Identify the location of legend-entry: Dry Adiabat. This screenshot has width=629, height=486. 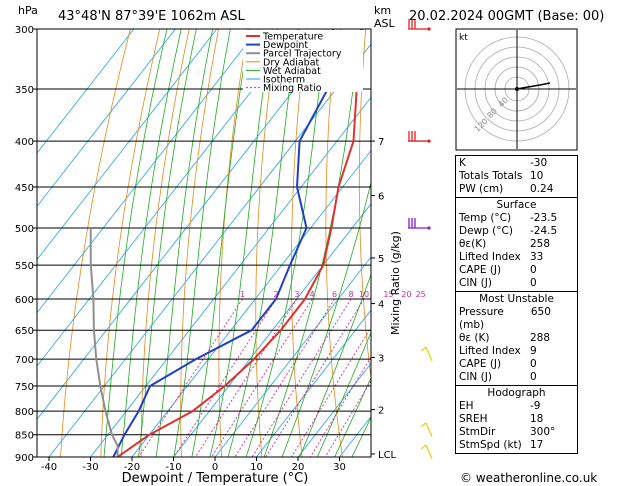
(291, 62).